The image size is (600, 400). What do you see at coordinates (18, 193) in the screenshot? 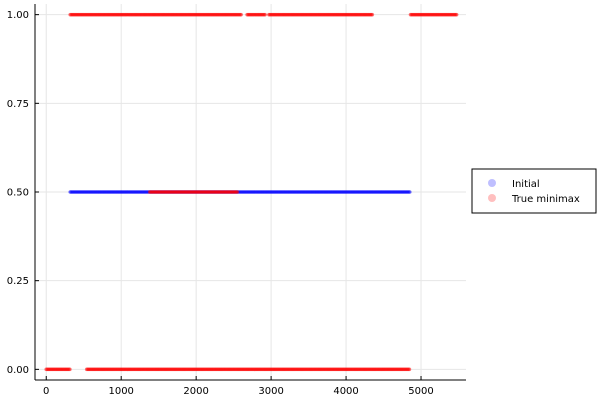
I see `y-tick-label: 0.50` at bounding box center [18, 193].